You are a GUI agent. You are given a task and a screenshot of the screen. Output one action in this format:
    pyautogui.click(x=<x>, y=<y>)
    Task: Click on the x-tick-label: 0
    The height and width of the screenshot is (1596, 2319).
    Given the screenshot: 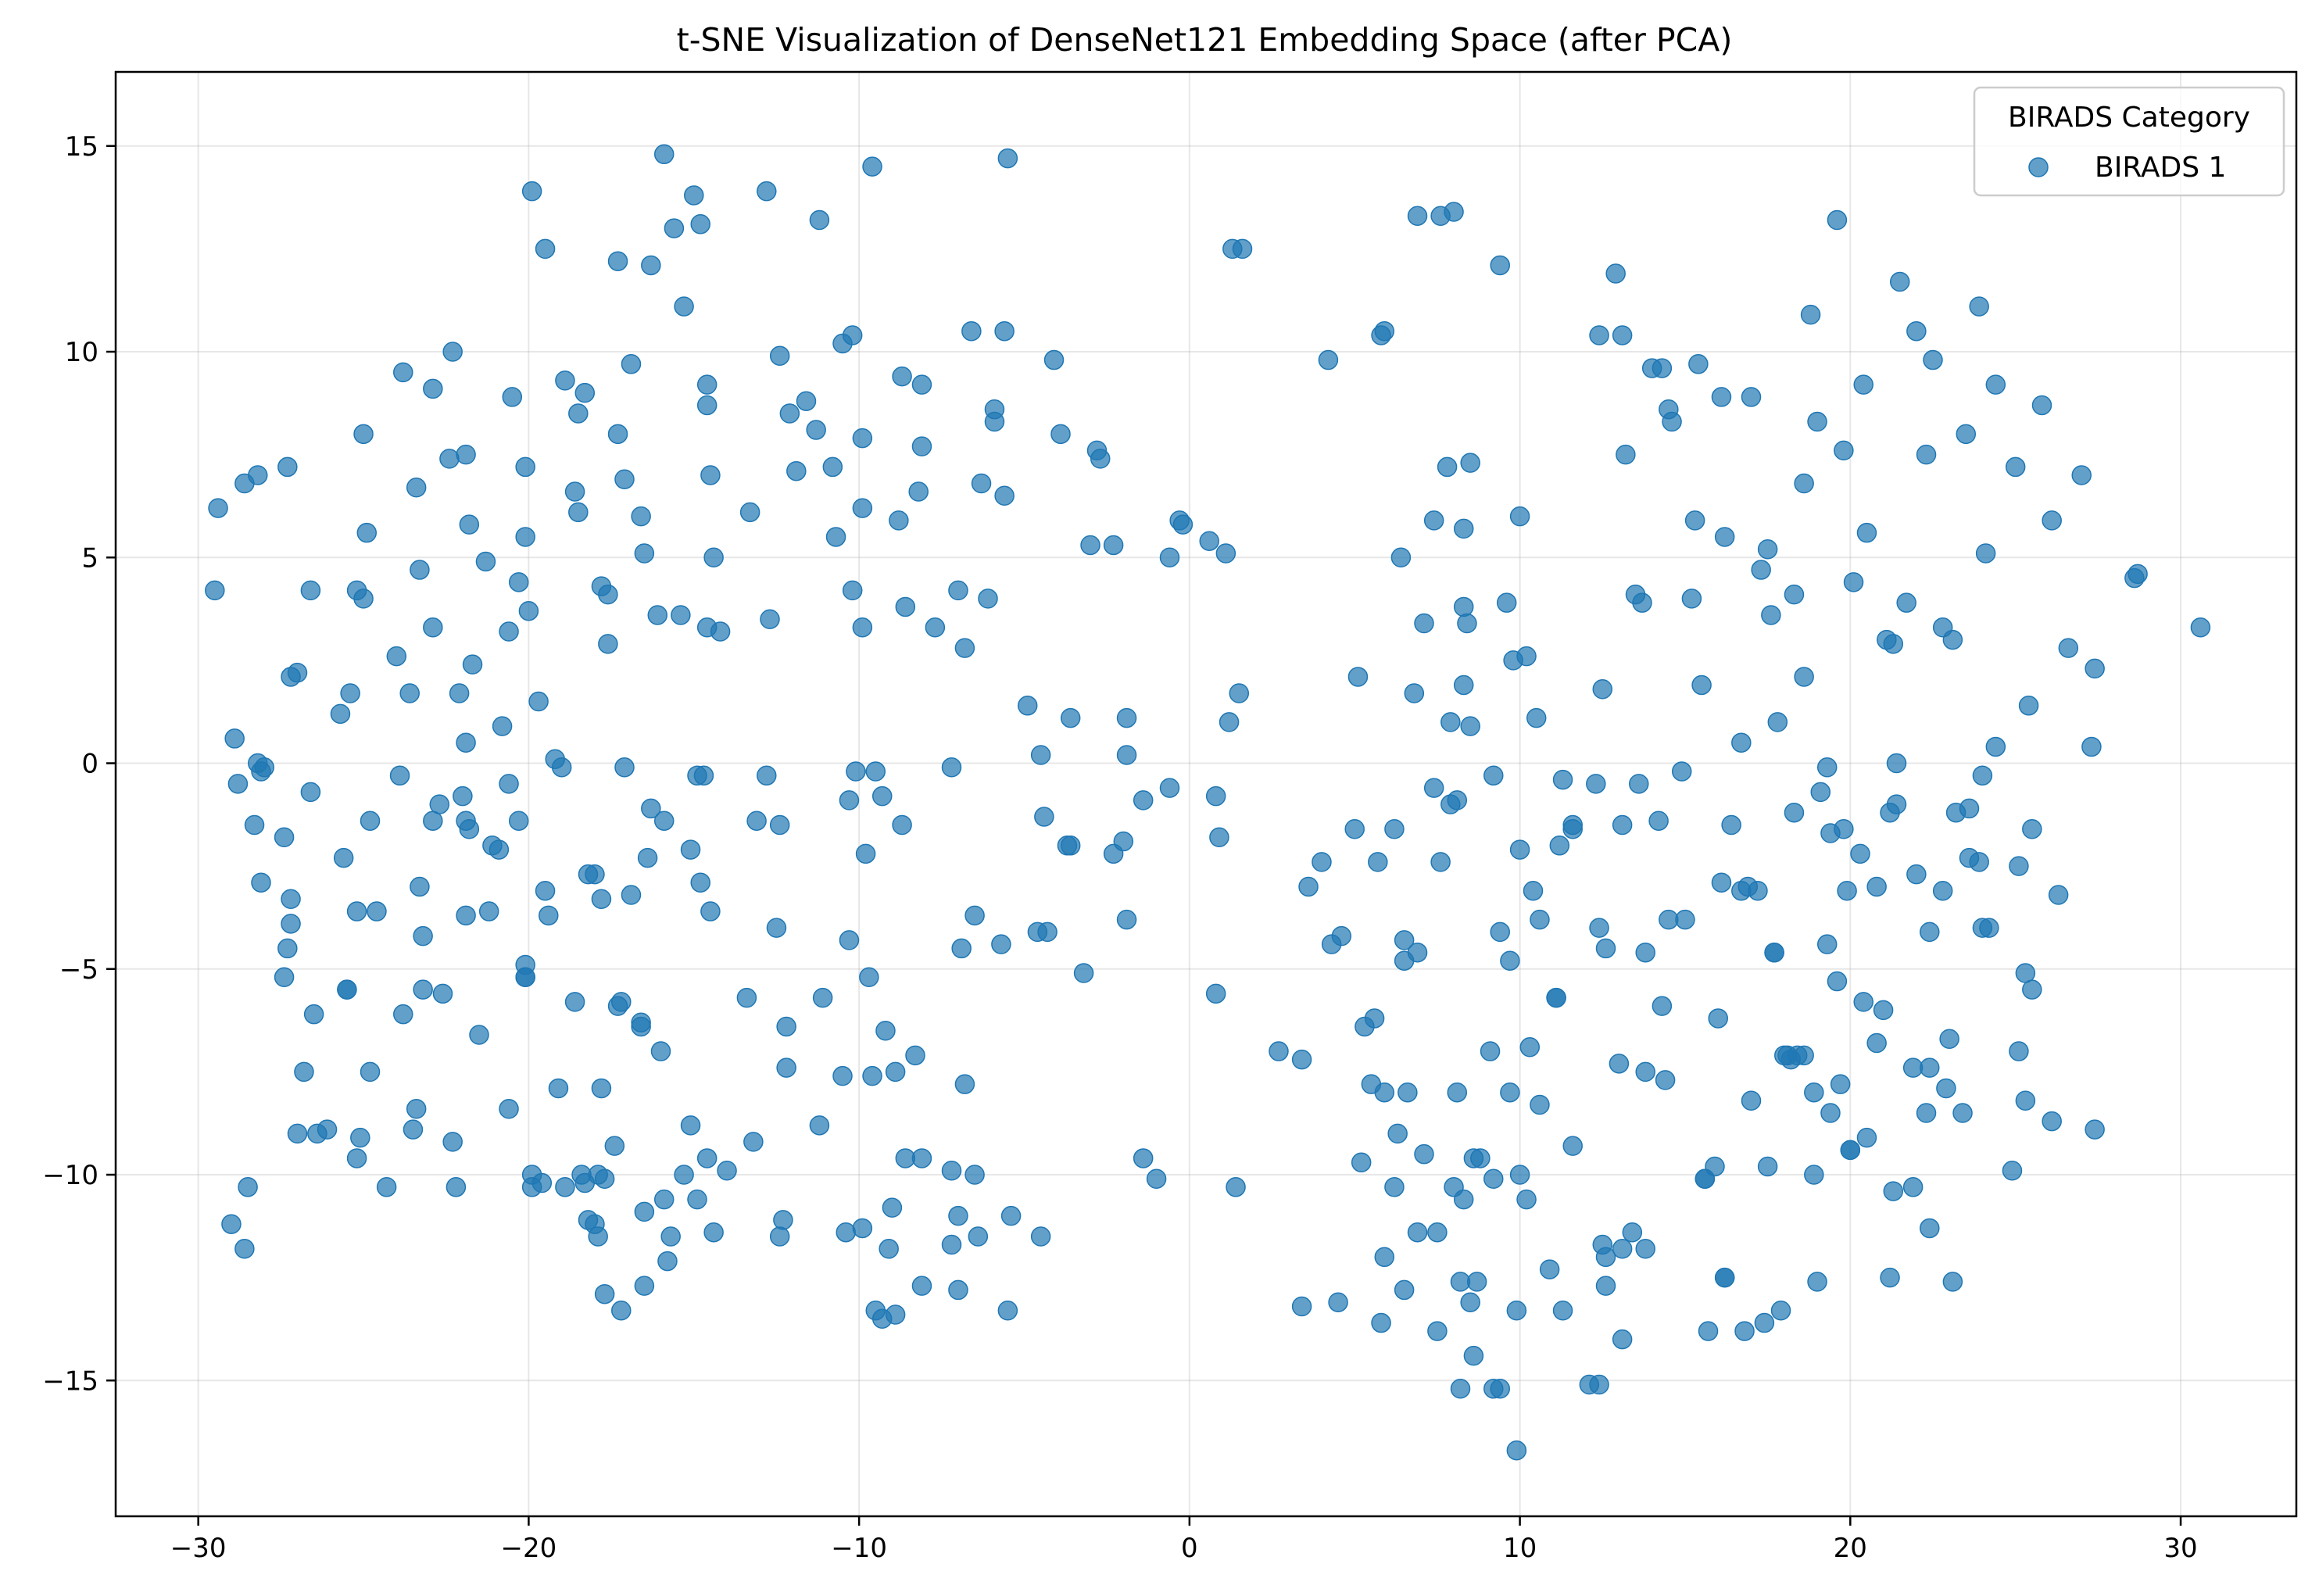 What is the action you would take?
    pyautogui.click(x=1189, y=1548)
    